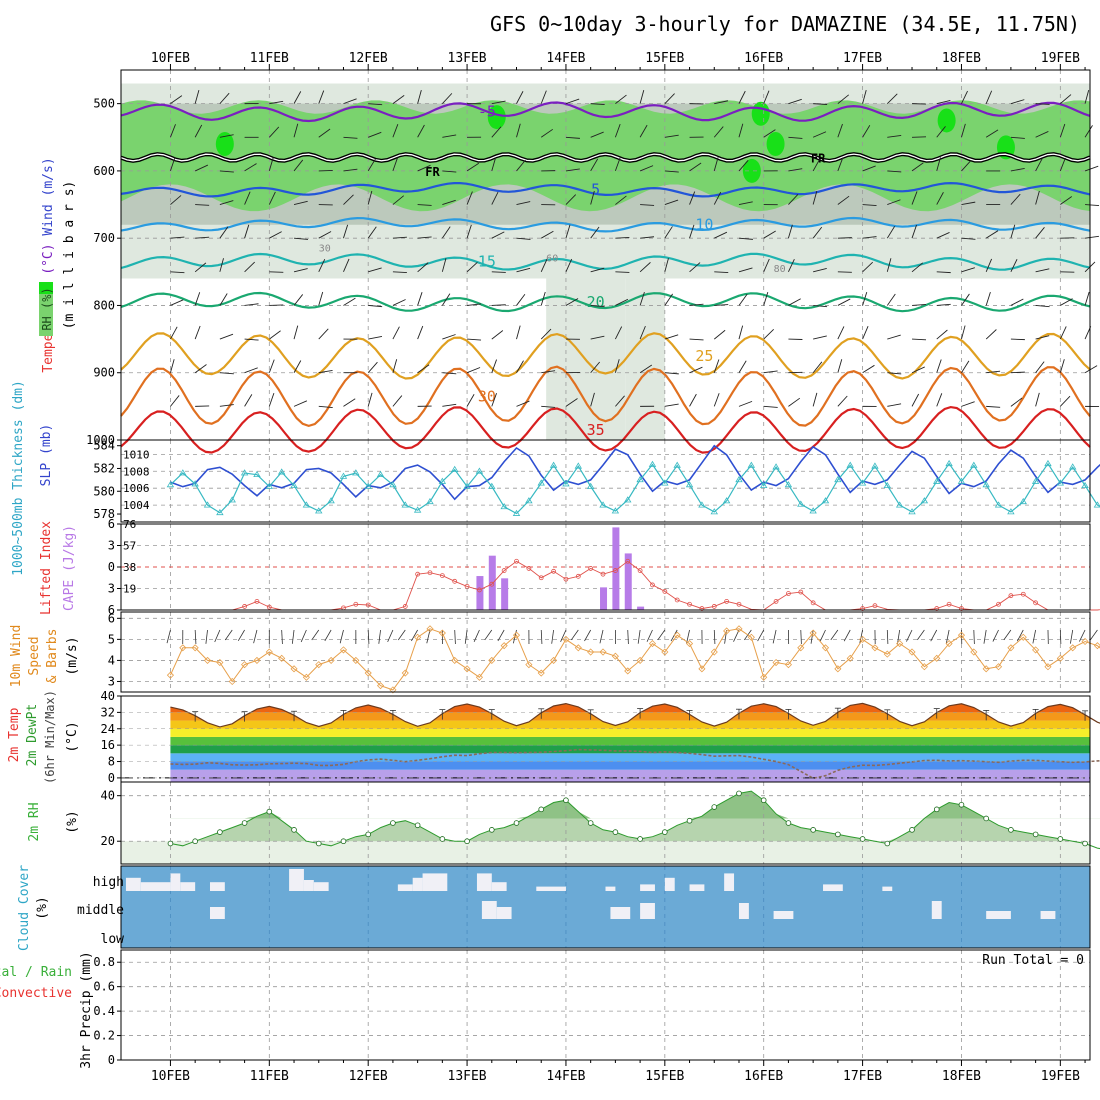  Describe the element at coordinates (129, 524) in the screenshot. I see `cape-tick-label: 76` at that location.